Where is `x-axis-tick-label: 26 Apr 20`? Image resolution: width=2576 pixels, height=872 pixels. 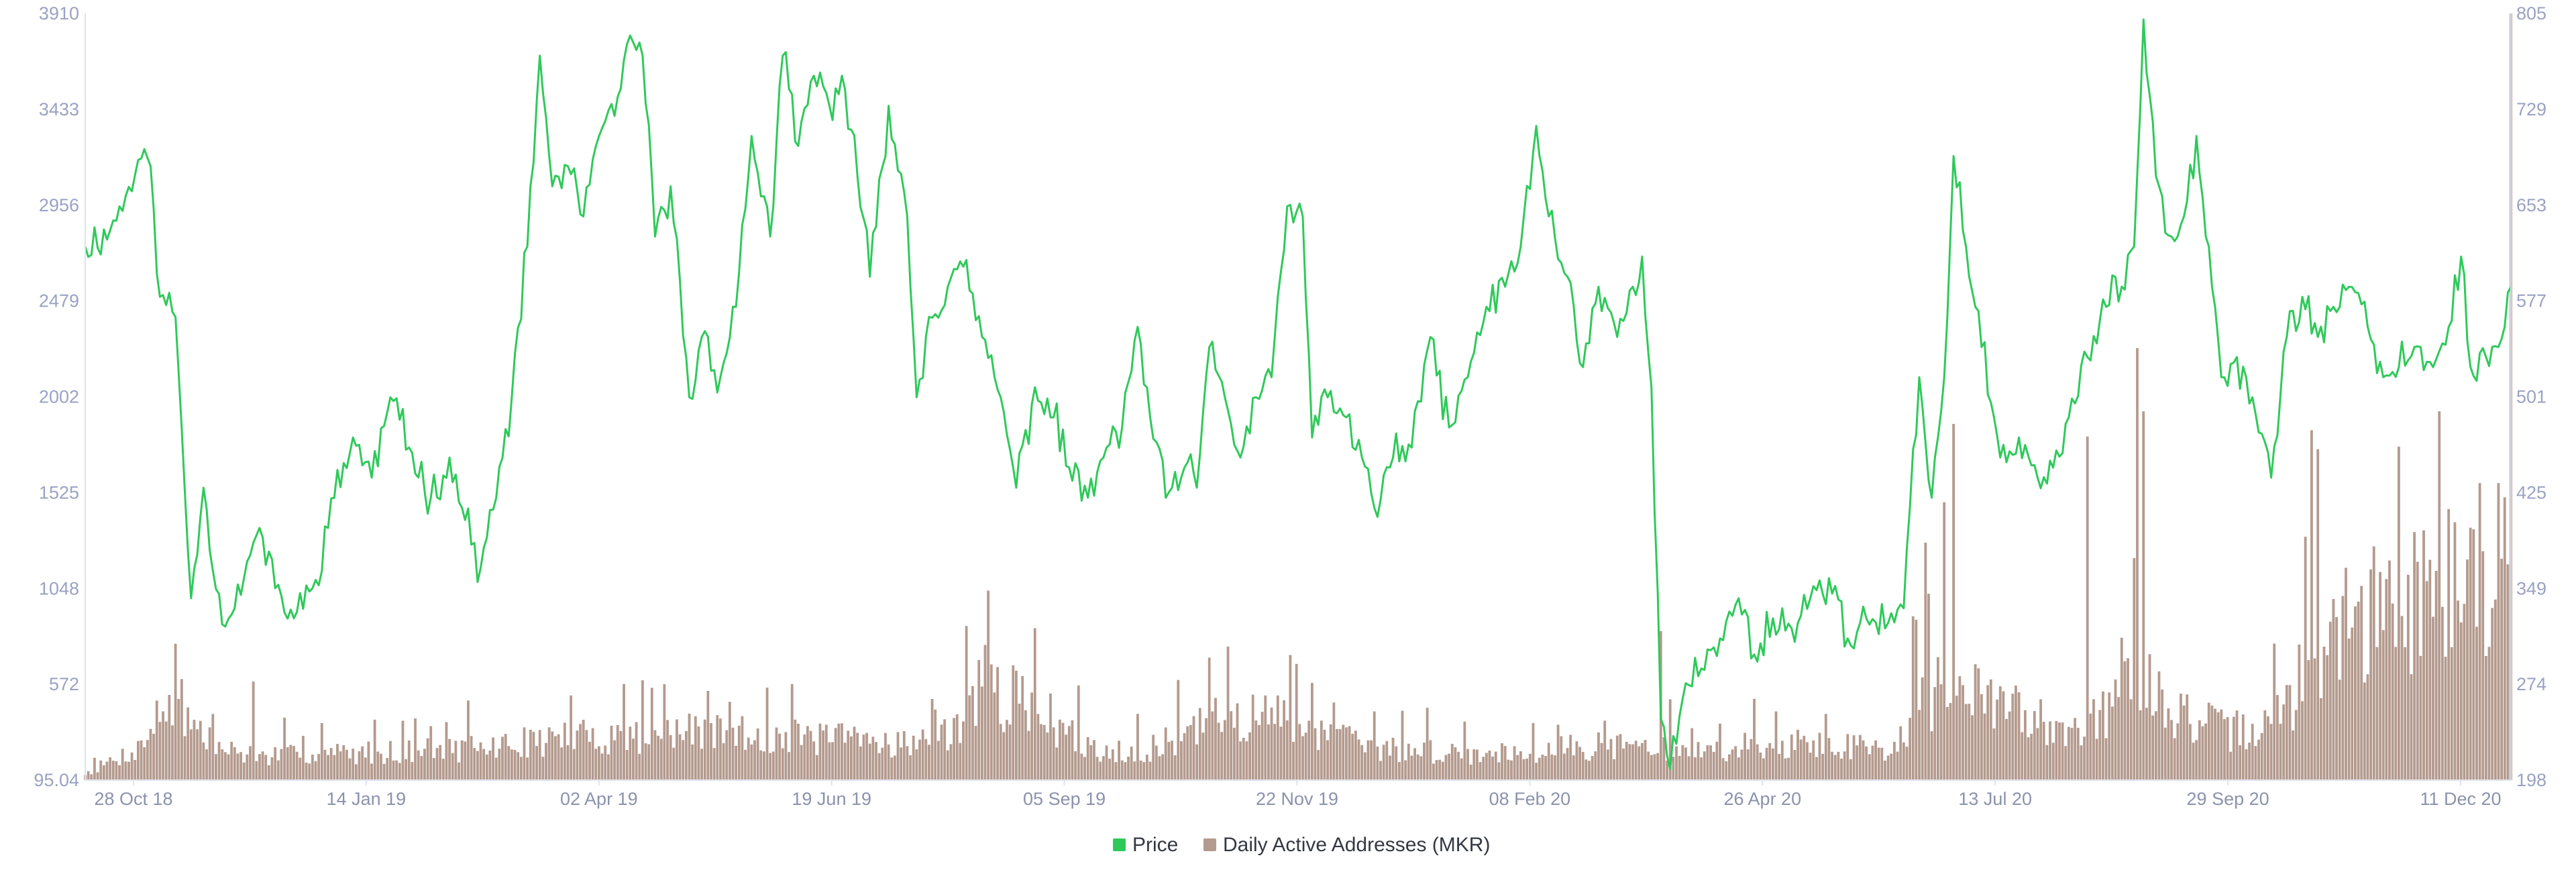 x-axis-tick-label: 26 Apr 20 is located at coordinates (1763, 799).